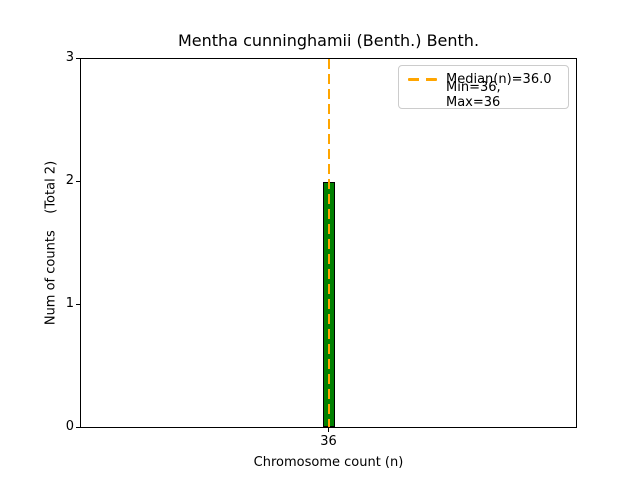  I want to click on ytick-label-3: 3, so click(69, 57).